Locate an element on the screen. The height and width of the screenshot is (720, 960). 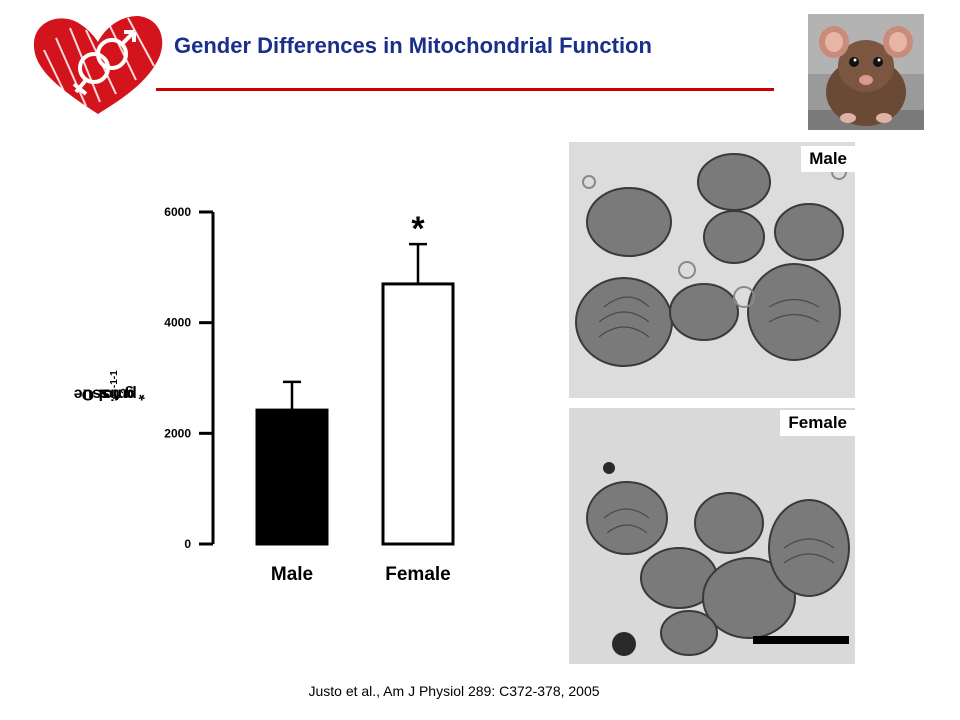
female-mitochondria-image is located at coordinates (712, 536).